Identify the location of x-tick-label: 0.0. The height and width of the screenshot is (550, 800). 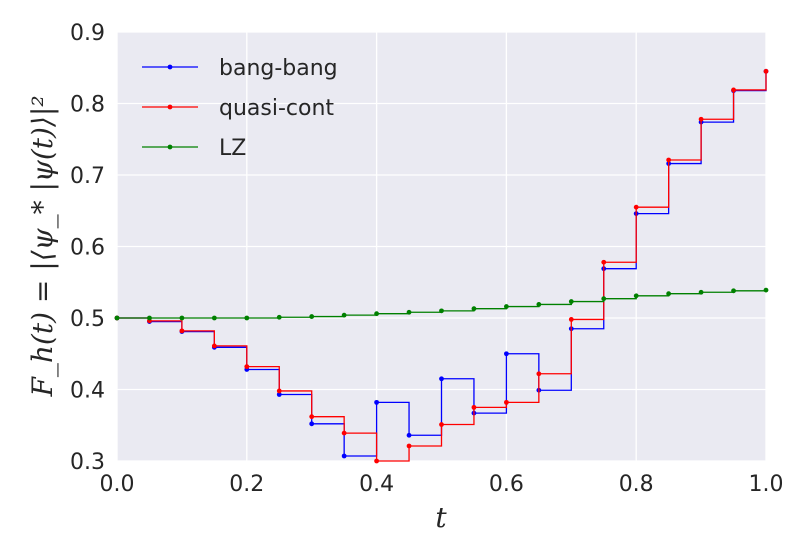
(117, 484).